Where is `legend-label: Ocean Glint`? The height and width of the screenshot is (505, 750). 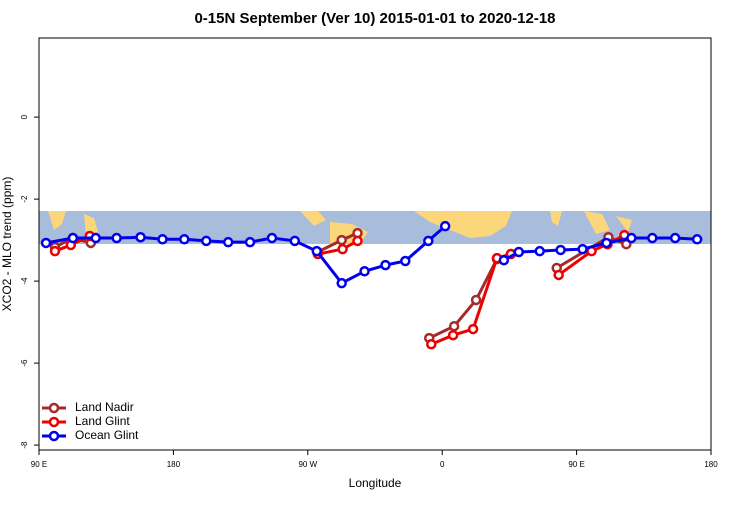 legend-label: Ocean Glint is located at coordinates (107, 435).